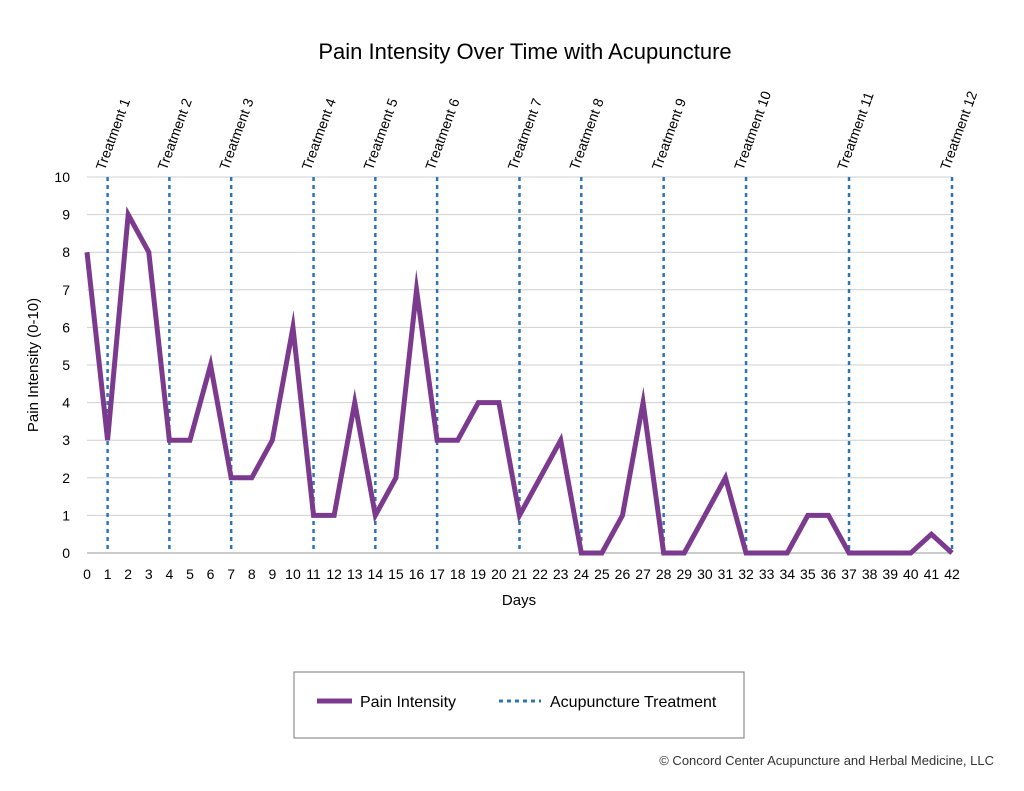 The width and height of the screenshot is (1024, 791). Describe the element at coordinates (66, 252) in the screenshot. I see `y-tick-label: 8` at that location.